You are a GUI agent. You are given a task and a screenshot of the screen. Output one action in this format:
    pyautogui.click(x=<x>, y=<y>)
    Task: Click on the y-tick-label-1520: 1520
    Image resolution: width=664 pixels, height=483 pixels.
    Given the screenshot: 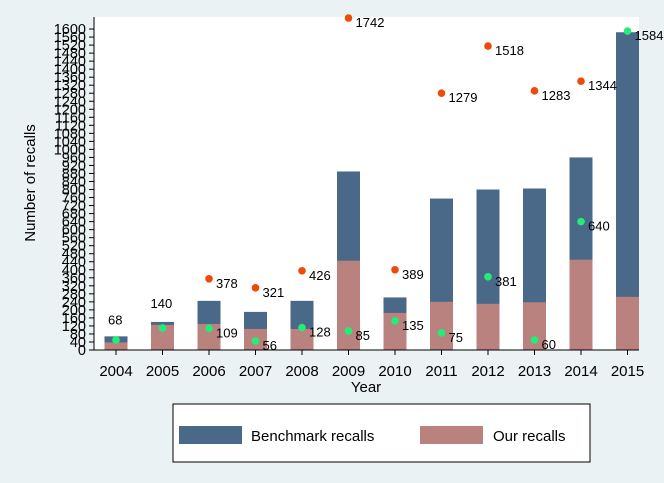 What is the action you would take?
    pyautogui.click(x=70, y=46)
    